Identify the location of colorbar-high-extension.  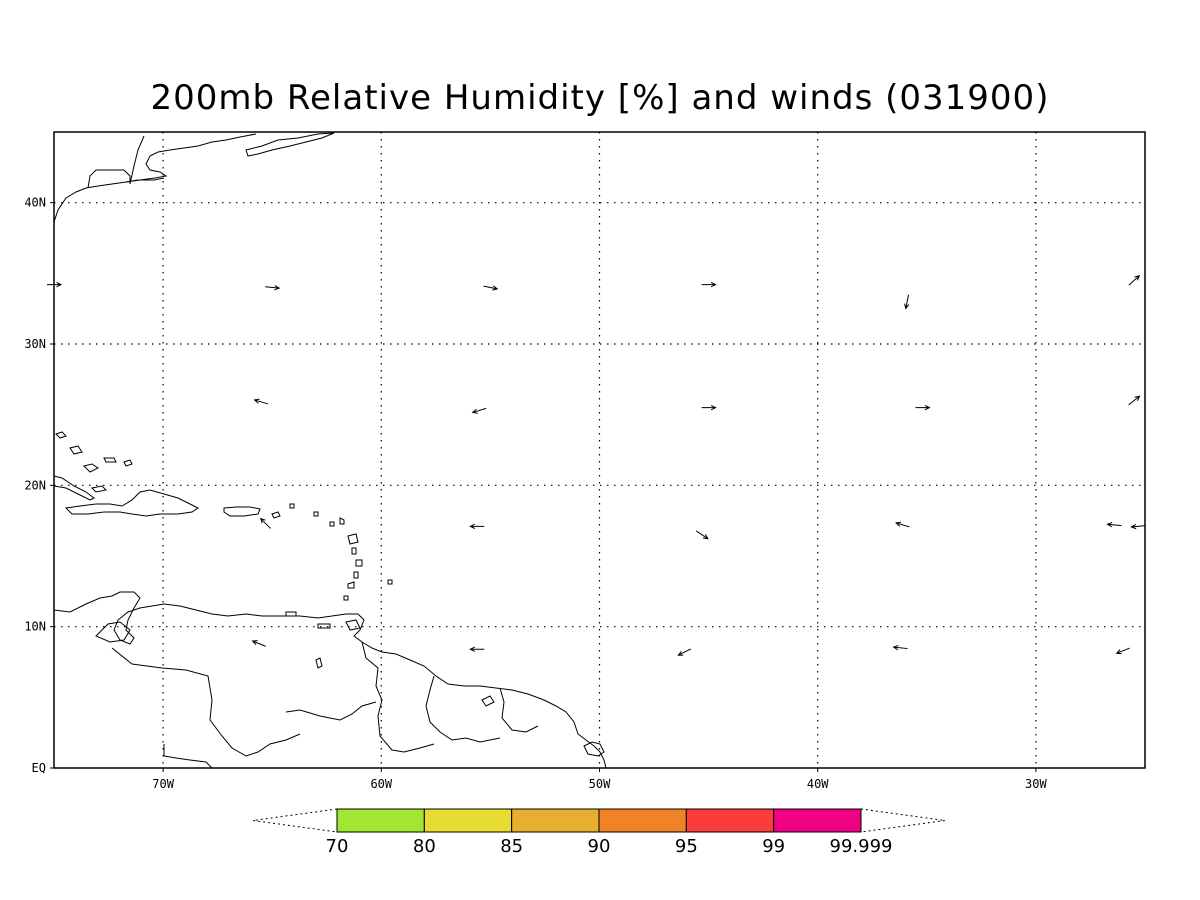
(903, 820).